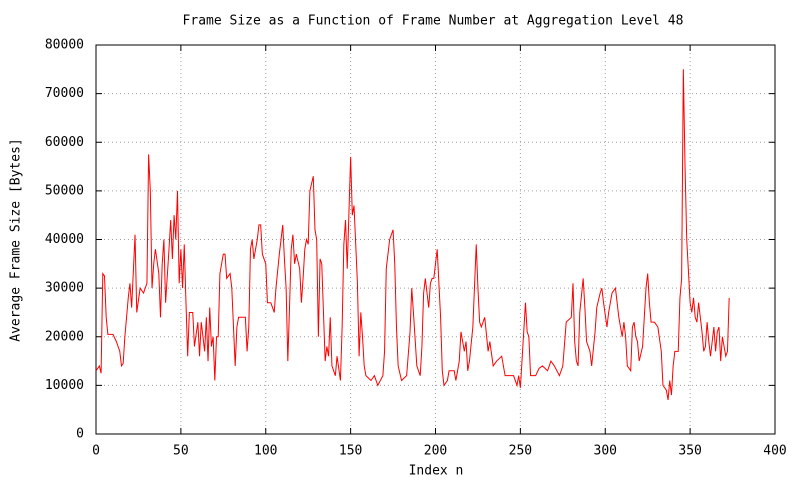 This screenshot has width=800, height=480. Describe the element at coordinates (64, 288) in the screenshot. I see `y-tick-label: 30000` at that location.